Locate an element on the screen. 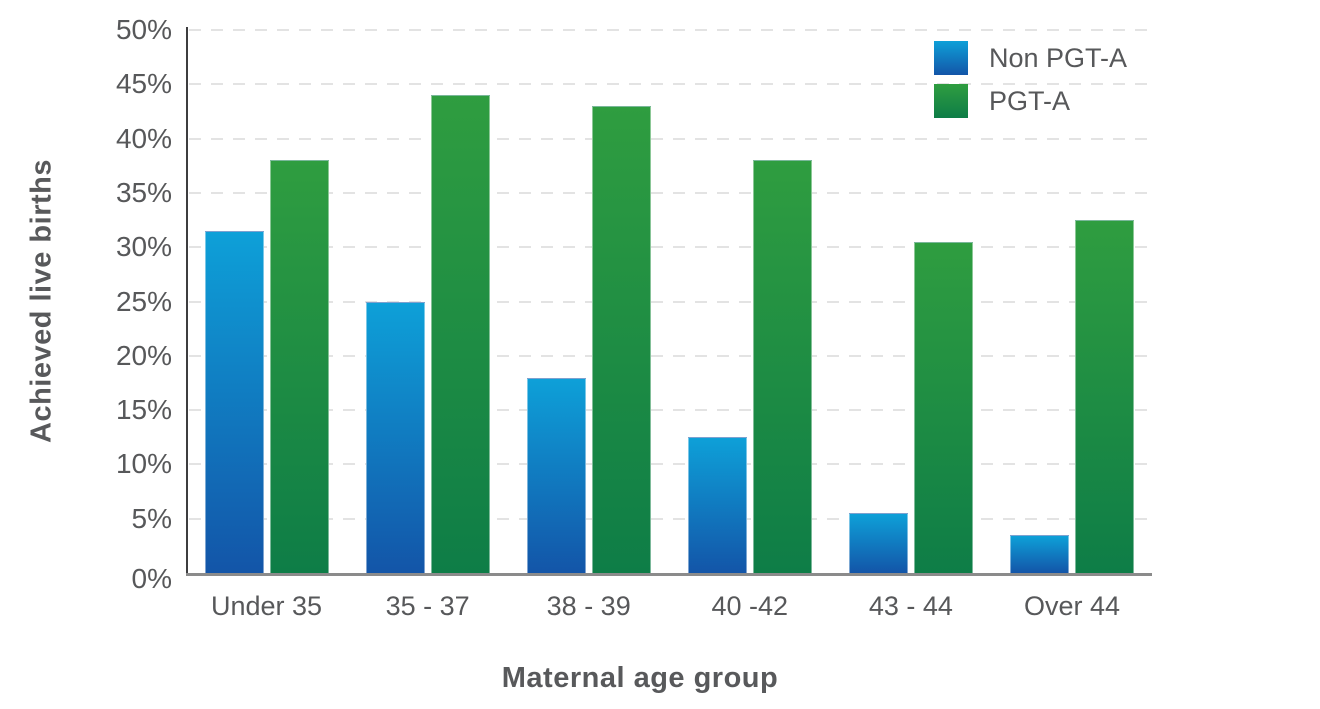 This screenshot has width=1320, height=709. x-tick-over-44: Over 44 is located at coordinates (1072, 606).